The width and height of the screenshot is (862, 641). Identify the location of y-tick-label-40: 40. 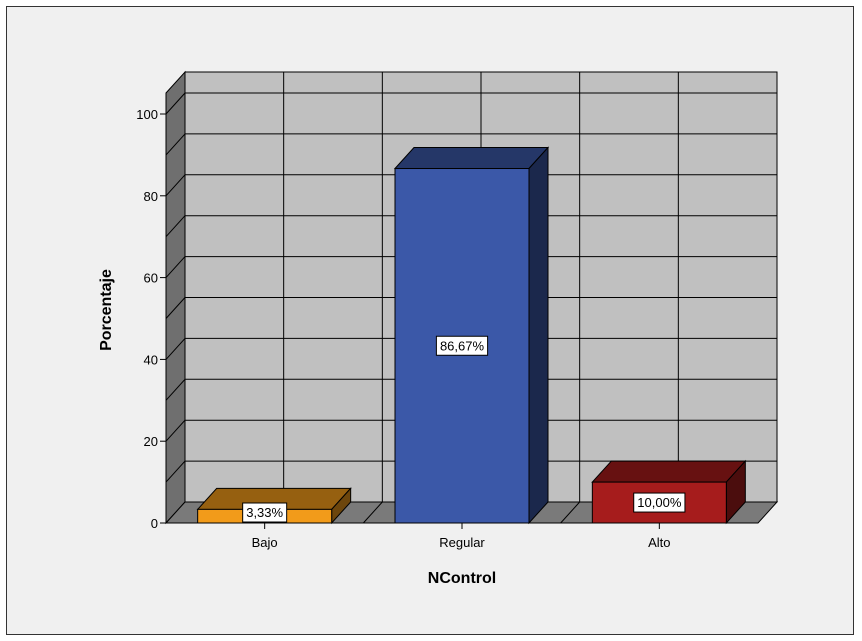
(151, 359).